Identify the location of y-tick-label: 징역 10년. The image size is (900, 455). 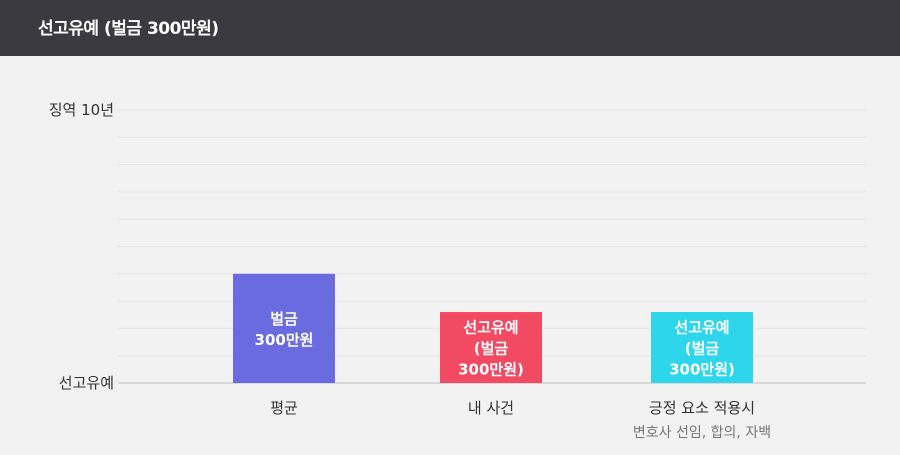
(81, 110).